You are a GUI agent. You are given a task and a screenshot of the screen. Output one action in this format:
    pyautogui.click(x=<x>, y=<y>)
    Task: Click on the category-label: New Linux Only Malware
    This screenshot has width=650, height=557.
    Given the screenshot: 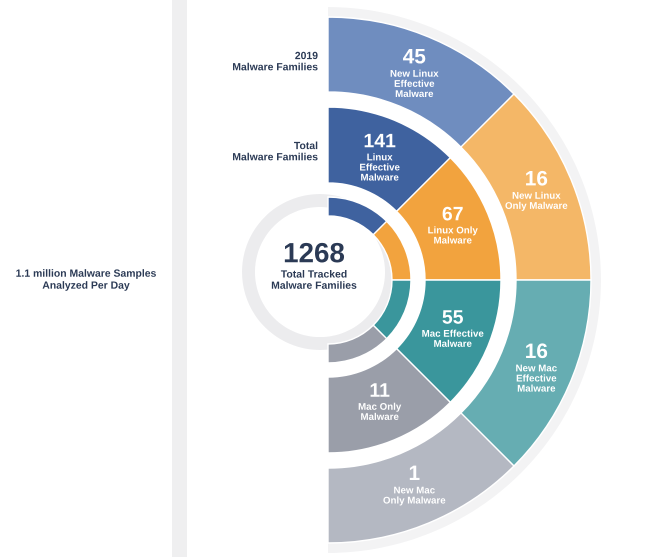 What is the action you would take?
    pyautogui.click(x=536, y=201)
    